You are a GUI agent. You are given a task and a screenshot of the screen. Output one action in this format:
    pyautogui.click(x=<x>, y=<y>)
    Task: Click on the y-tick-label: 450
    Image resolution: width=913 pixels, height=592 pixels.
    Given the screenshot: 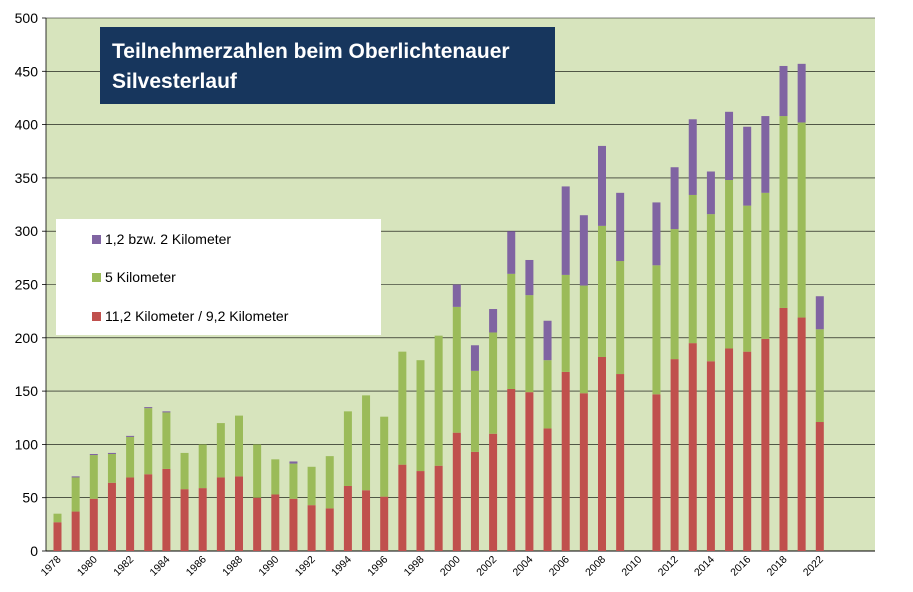 What is the action you would take?
    pyautogui.click(x=27, y=71)
    